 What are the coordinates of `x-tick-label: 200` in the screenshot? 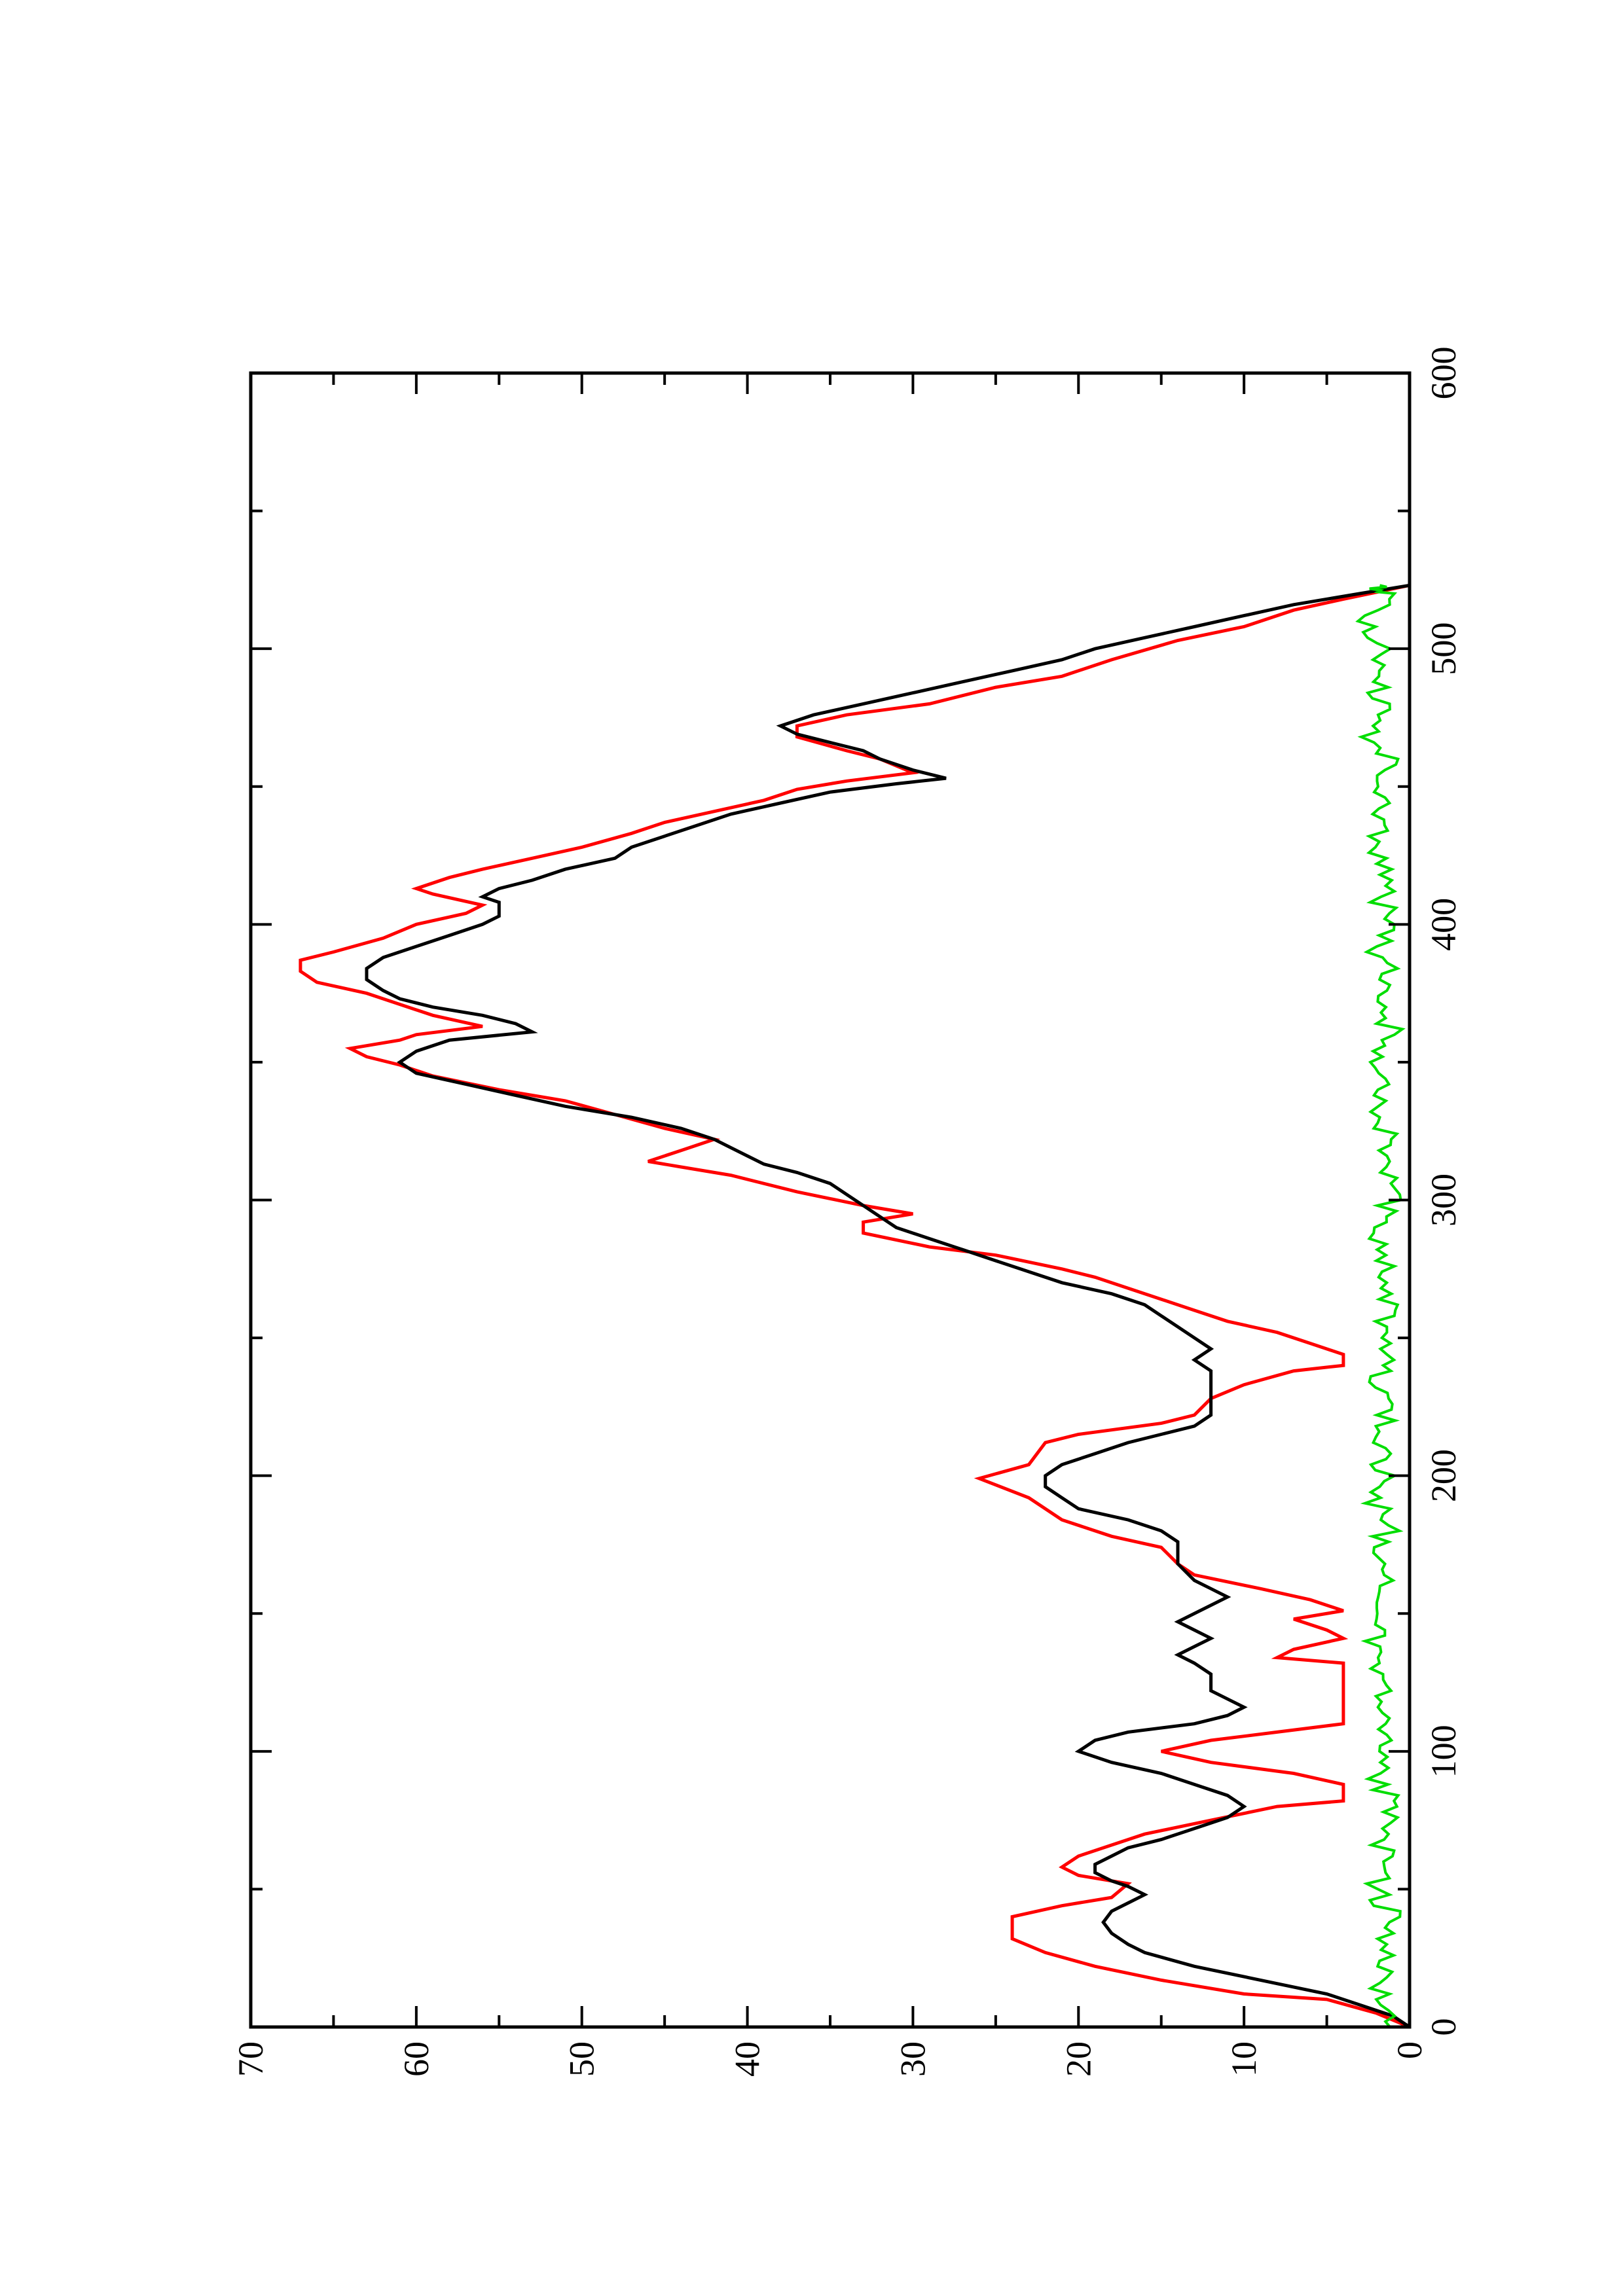 It's located at (1443, 1475).